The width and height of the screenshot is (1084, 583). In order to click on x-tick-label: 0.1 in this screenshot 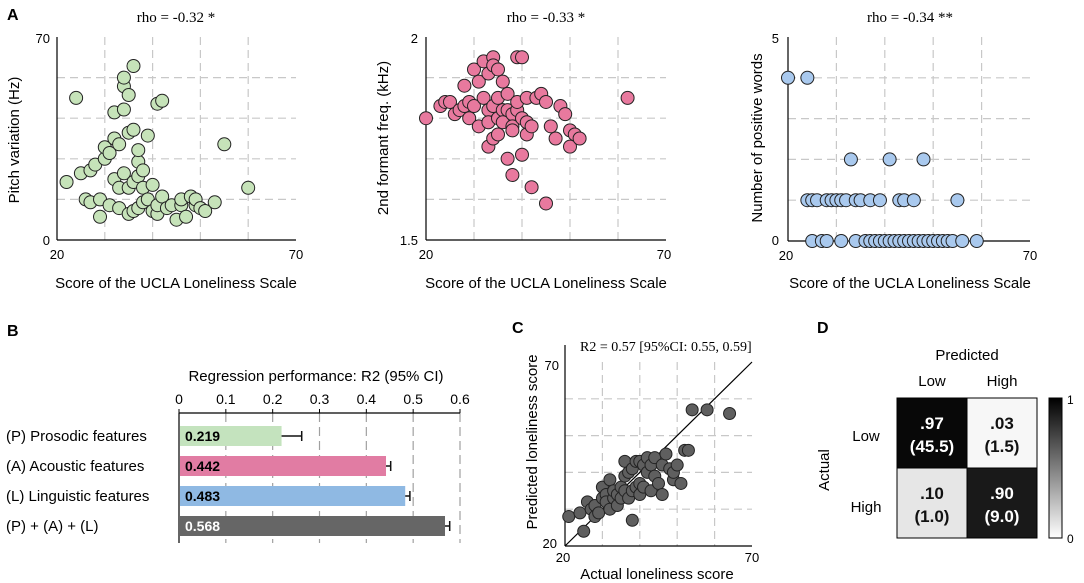, I will do `click(226, 399)`.